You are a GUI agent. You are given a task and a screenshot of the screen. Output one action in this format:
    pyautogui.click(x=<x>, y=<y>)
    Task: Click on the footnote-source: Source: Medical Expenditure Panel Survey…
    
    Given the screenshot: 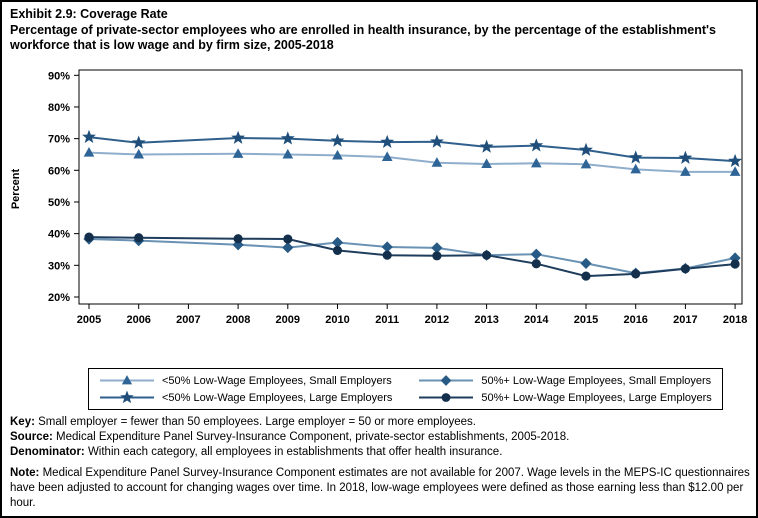 What is the action you would take?
    pyautogui.click(x=381, y=437)
    